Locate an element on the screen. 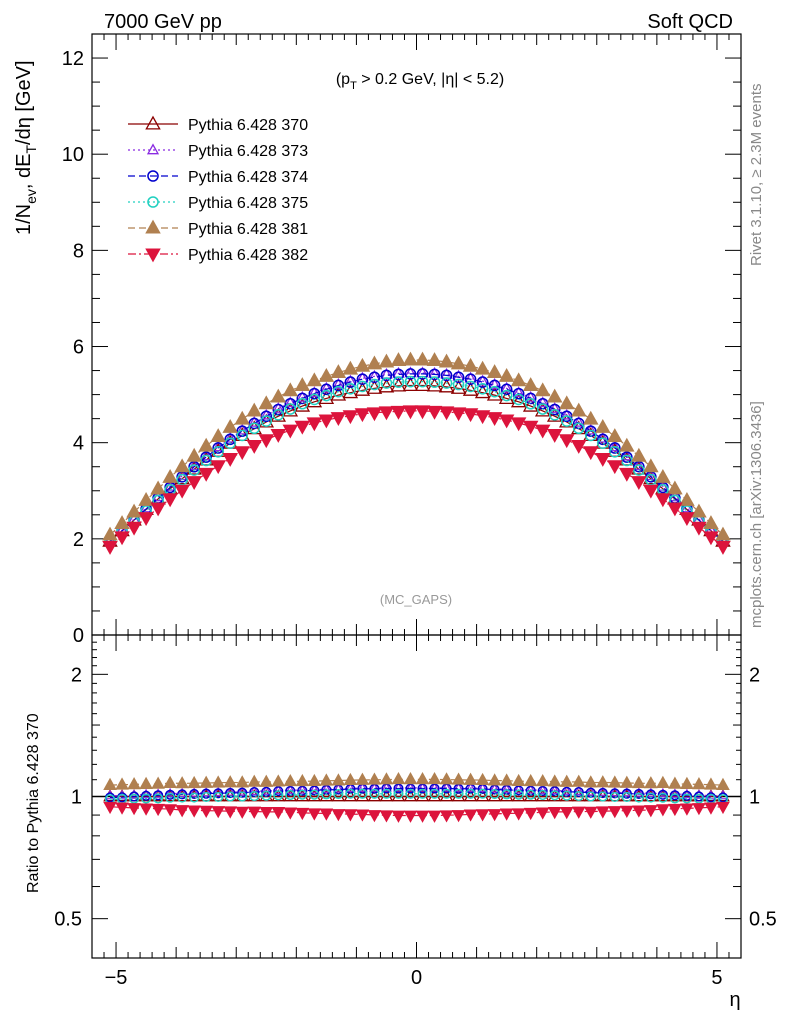 This screenshot has width=786, height=1024. y-tick-label: 2 is located at coordinates (78, 540).